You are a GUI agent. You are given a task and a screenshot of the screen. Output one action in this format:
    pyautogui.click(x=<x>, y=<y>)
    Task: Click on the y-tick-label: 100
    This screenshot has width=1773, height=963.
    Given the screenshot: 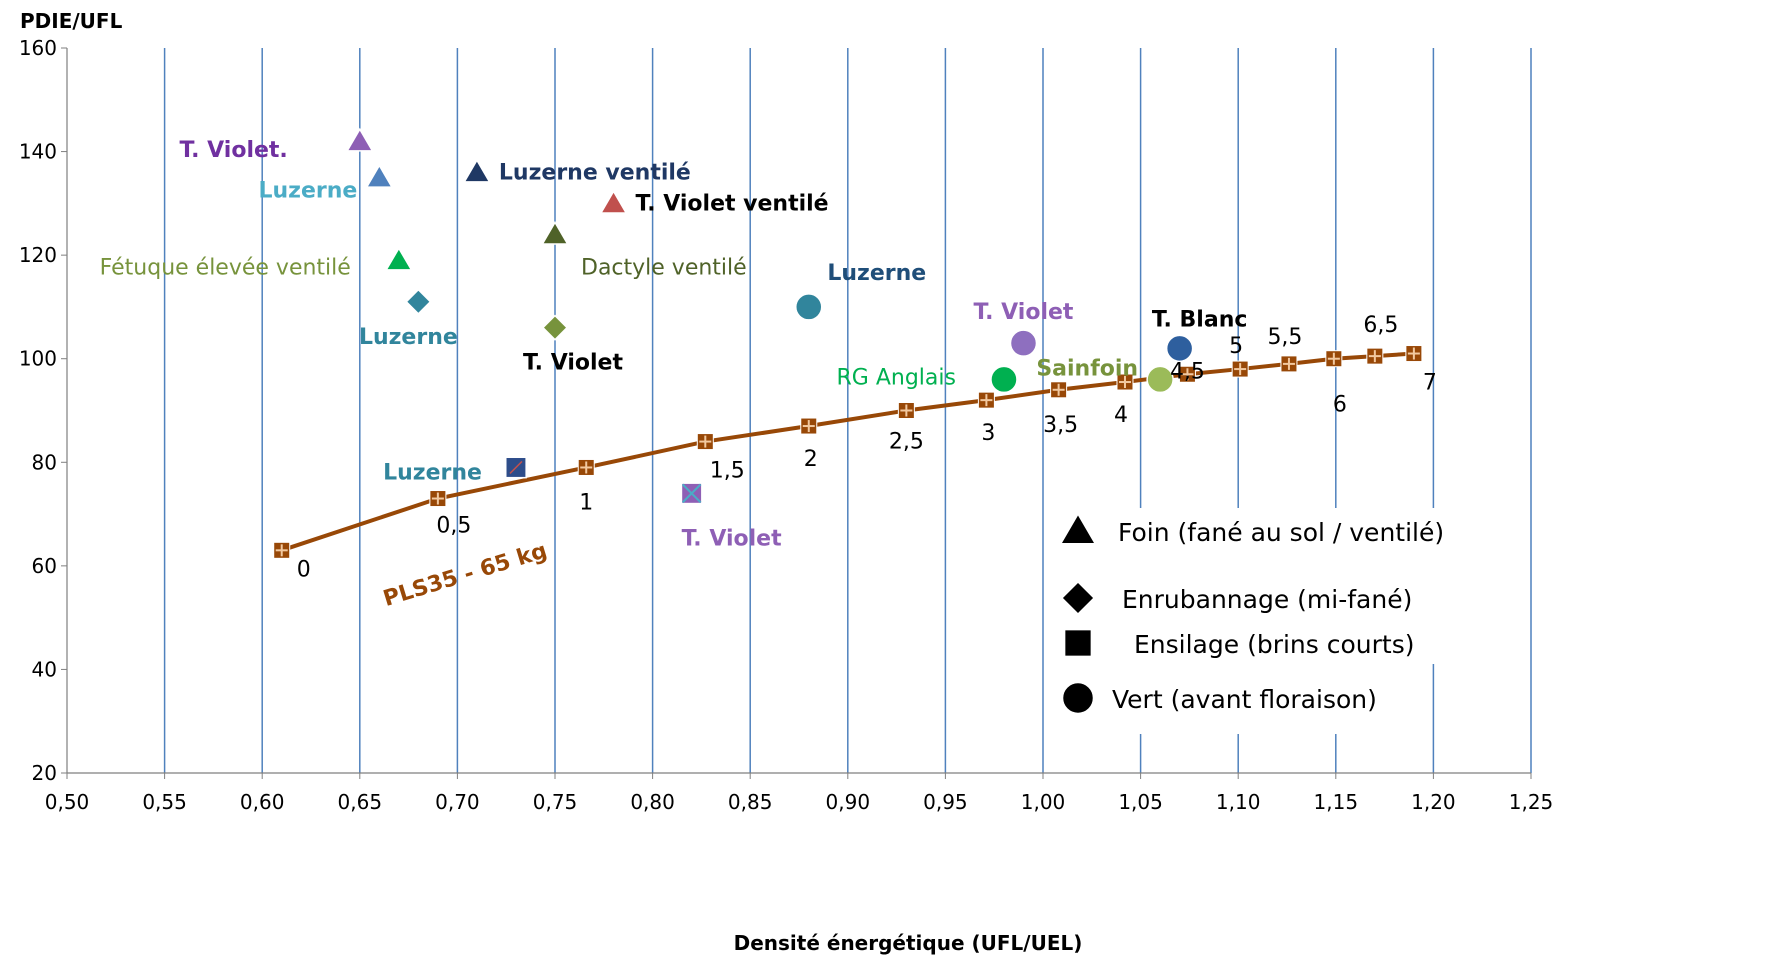 What is the action you would take?
    pyautogui.click(x=38, y=359)
    